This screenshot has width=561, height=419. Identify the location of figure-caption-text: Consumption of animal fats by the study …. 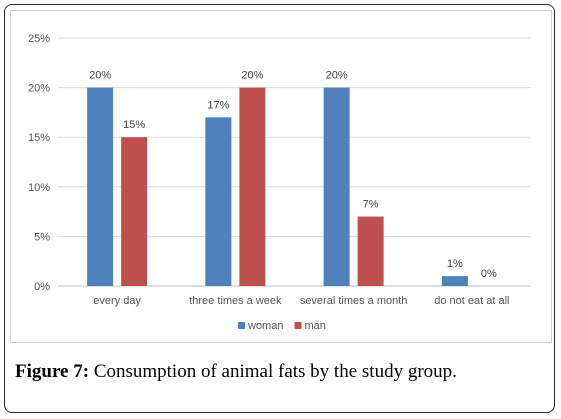
(273, 371).